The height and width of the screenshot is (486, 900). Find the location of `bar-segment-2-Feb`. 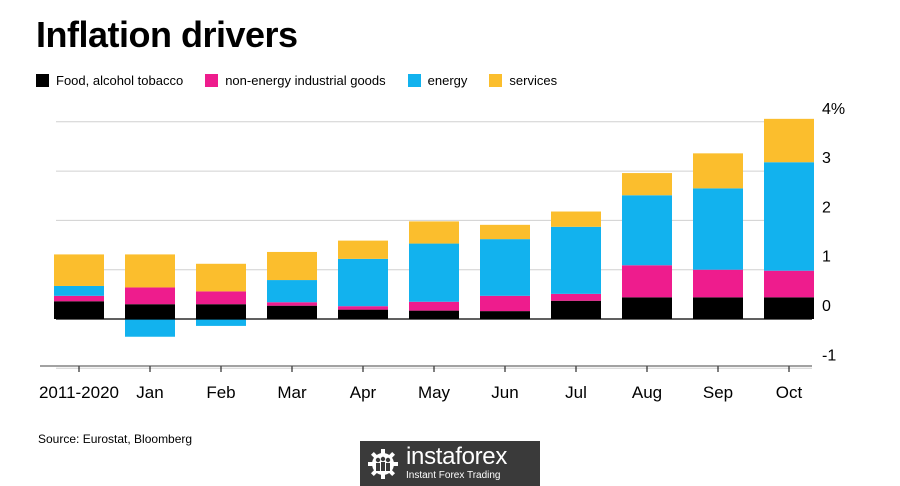

bar-segment-2-Feb is located at coordinates (221, 298).